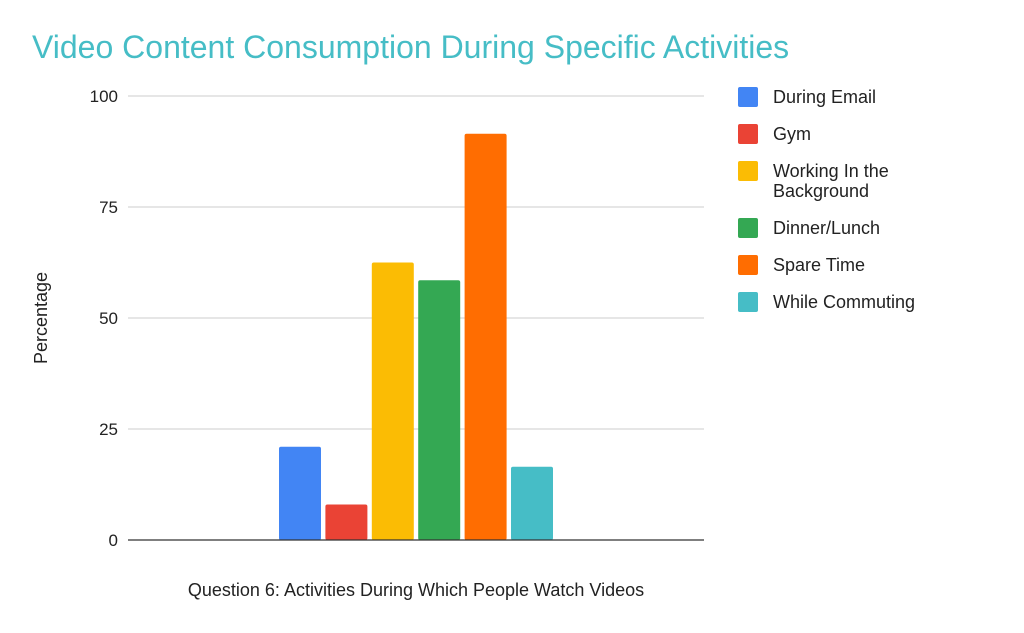 Image resolution: width=1024 pixels, height=633 pixels. I want to click on bar-working-in-the-background, so click(392, 401).